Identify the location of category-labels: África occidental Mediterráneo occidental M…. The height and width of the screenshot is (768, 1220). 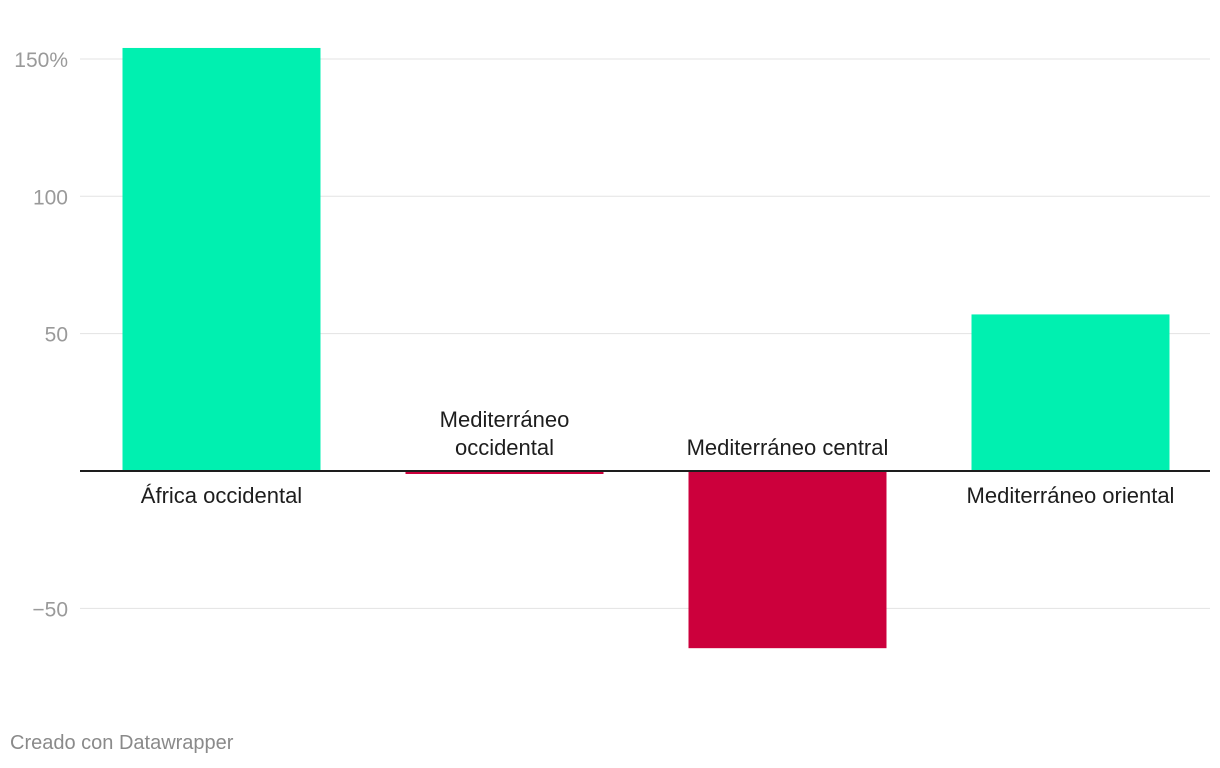
(658, 457).